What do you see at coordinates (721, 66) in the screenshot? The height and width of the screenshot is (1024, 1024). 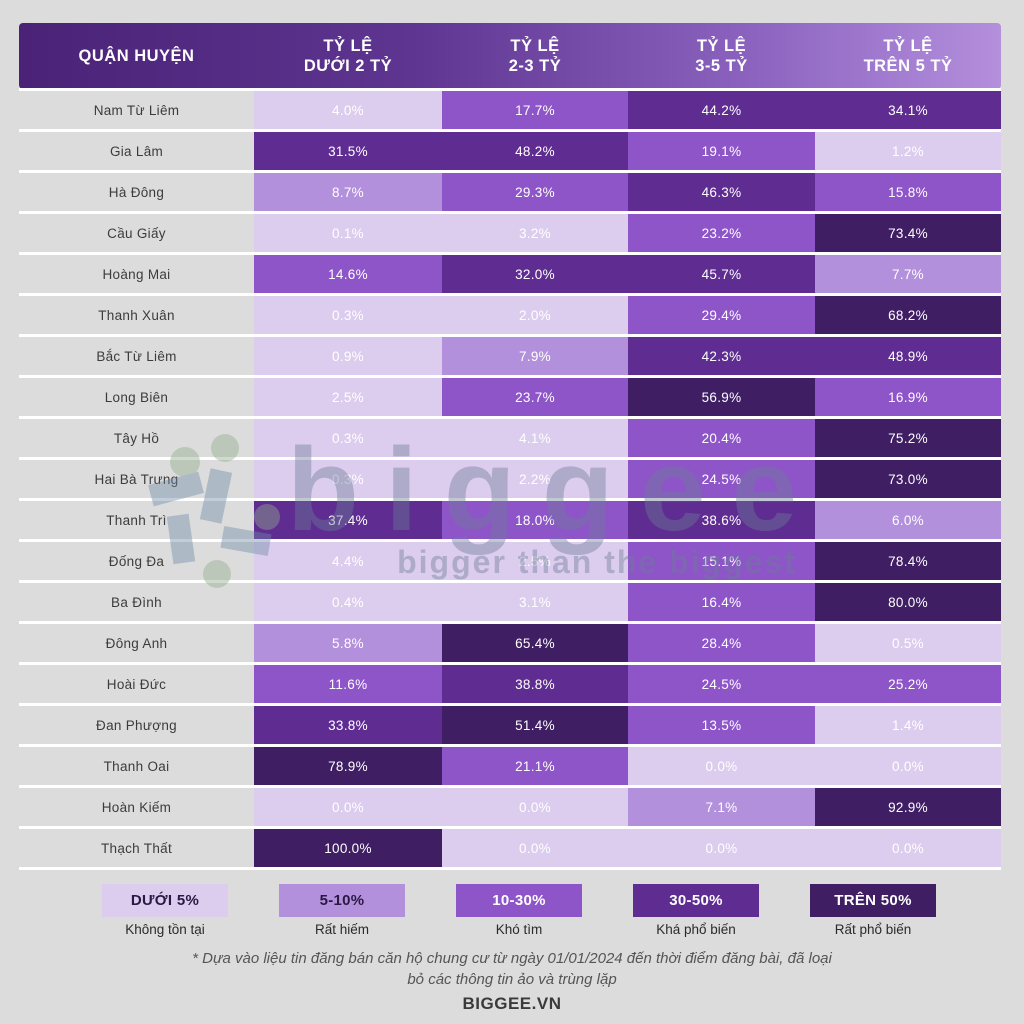 I see `column-header-line: 3-5 TỶ` at bounding box center [721, 66].